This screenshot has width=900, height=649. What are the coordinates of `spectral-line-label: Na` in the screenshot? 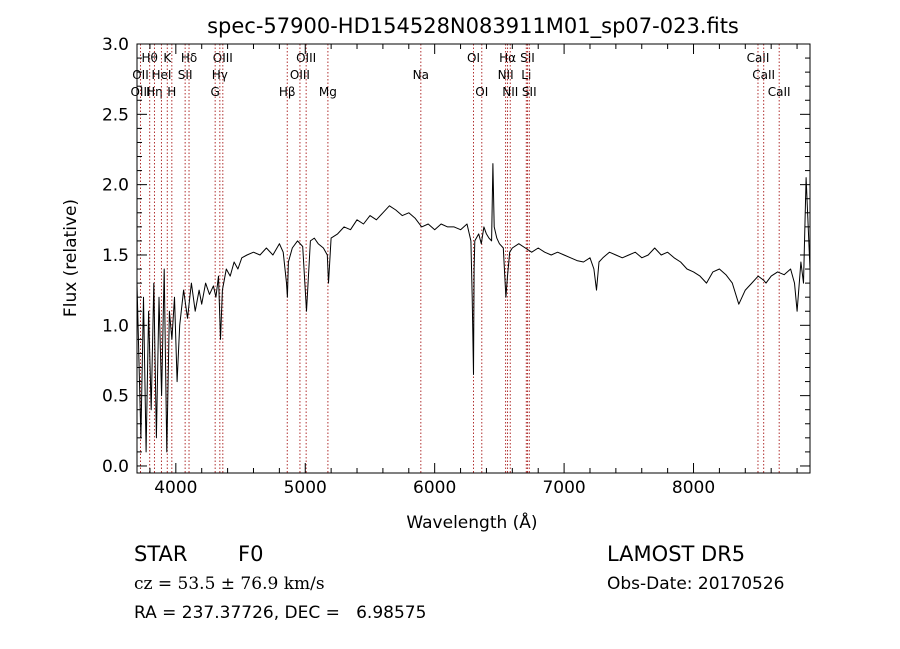 It's located at (421, 75).